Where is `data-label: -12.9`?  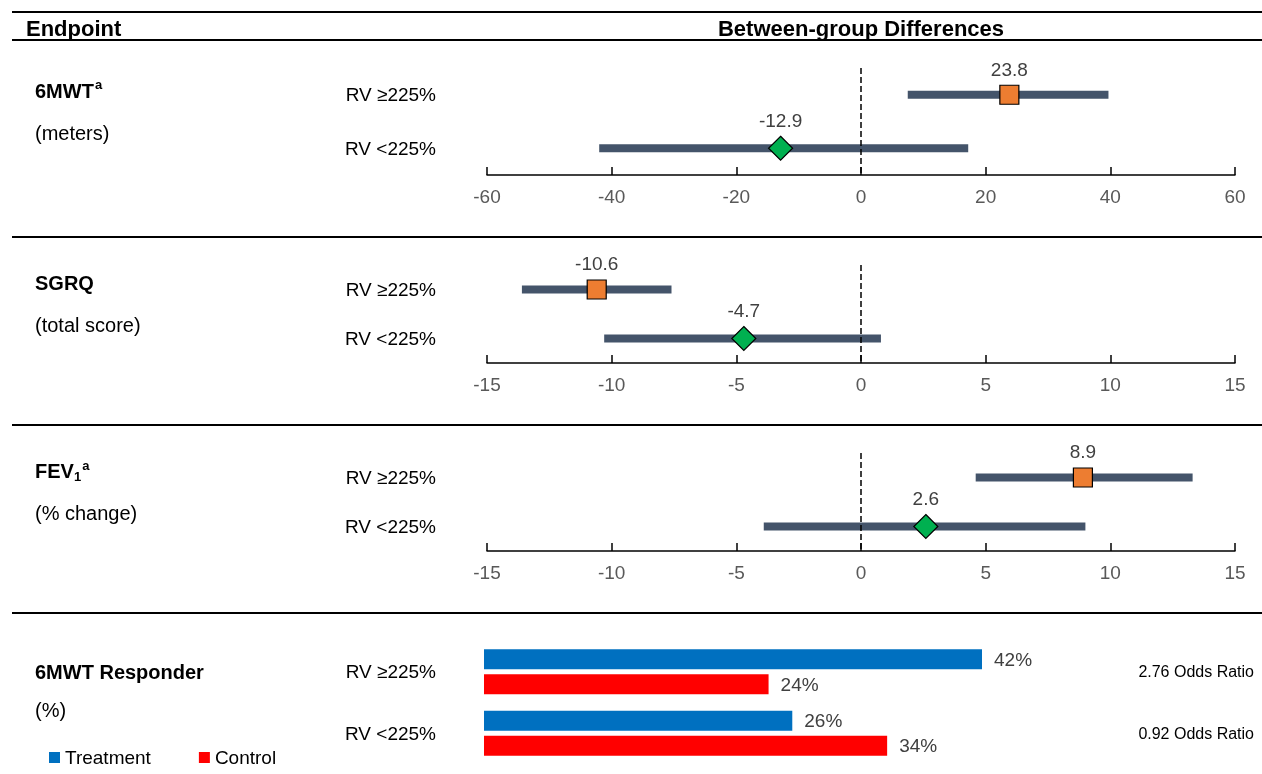 data-label: -12.9 is located at coordinates (780, 120).